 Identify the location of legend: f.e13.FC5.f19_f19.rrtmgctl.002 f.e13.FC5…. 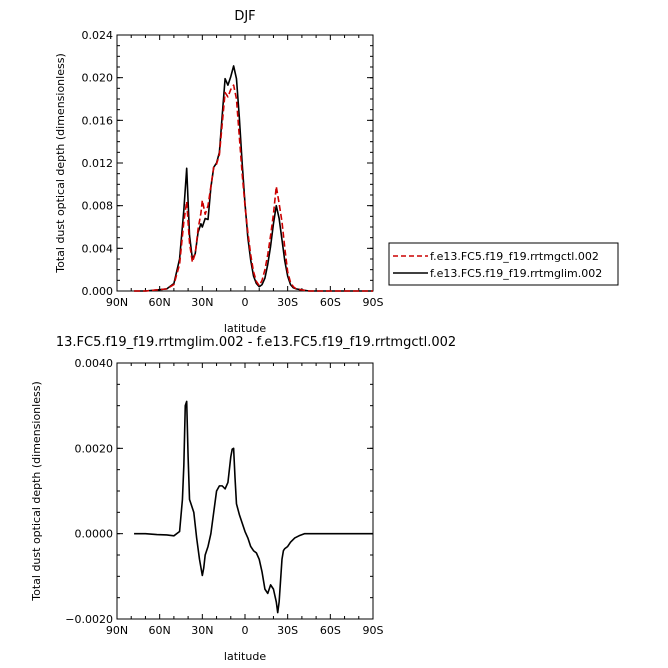
(503, 264).